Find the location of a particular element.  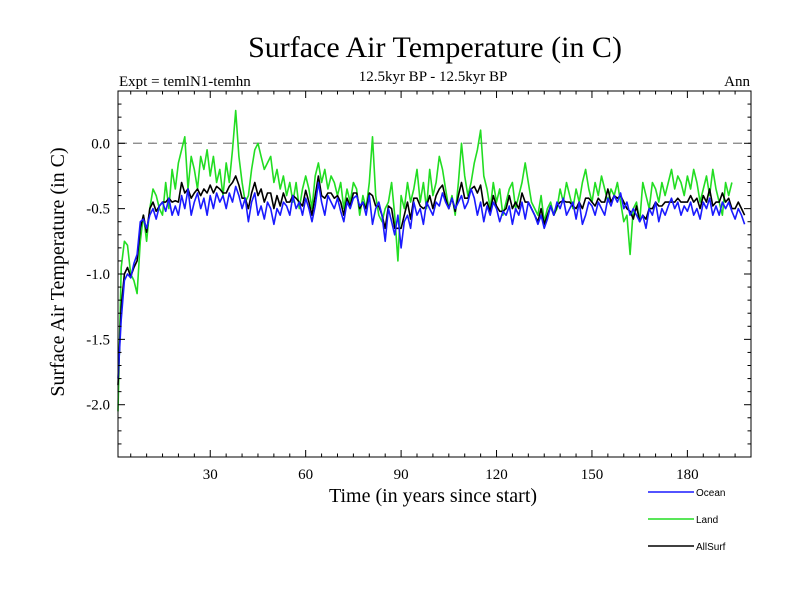

chart-title: Surface Air Temperature (in C) is located at coordinates (435, 47).